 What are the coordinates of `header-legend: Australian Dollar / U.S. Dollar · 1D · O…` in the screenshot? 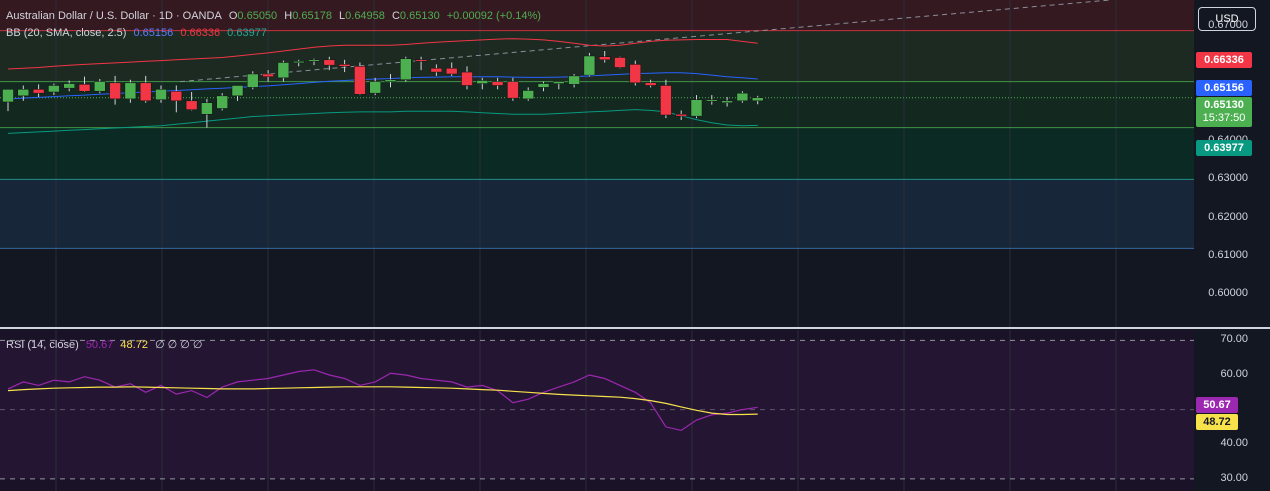 It's located at (275, 16).